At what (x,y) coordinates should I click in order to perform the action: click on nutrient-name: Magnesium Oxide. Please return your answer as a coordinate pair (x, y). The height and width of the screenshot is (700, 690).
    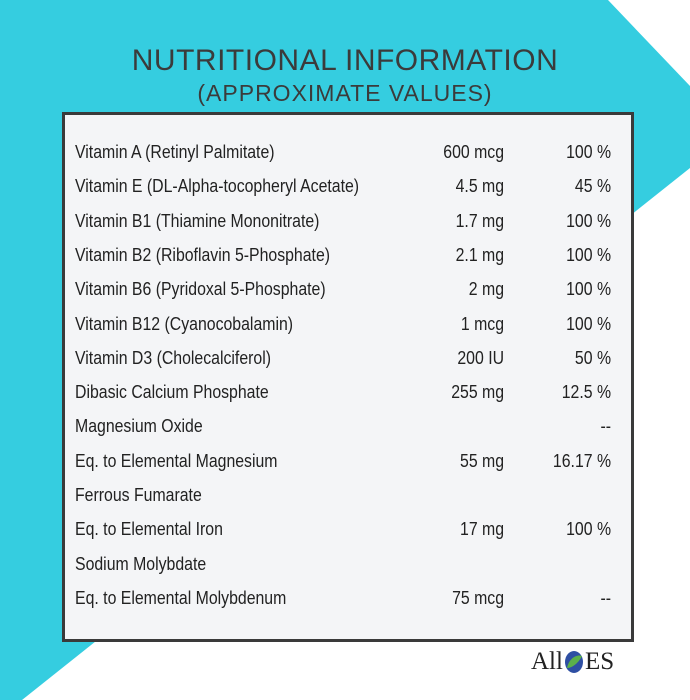
    Looking at the image, I should click on (139, 426).